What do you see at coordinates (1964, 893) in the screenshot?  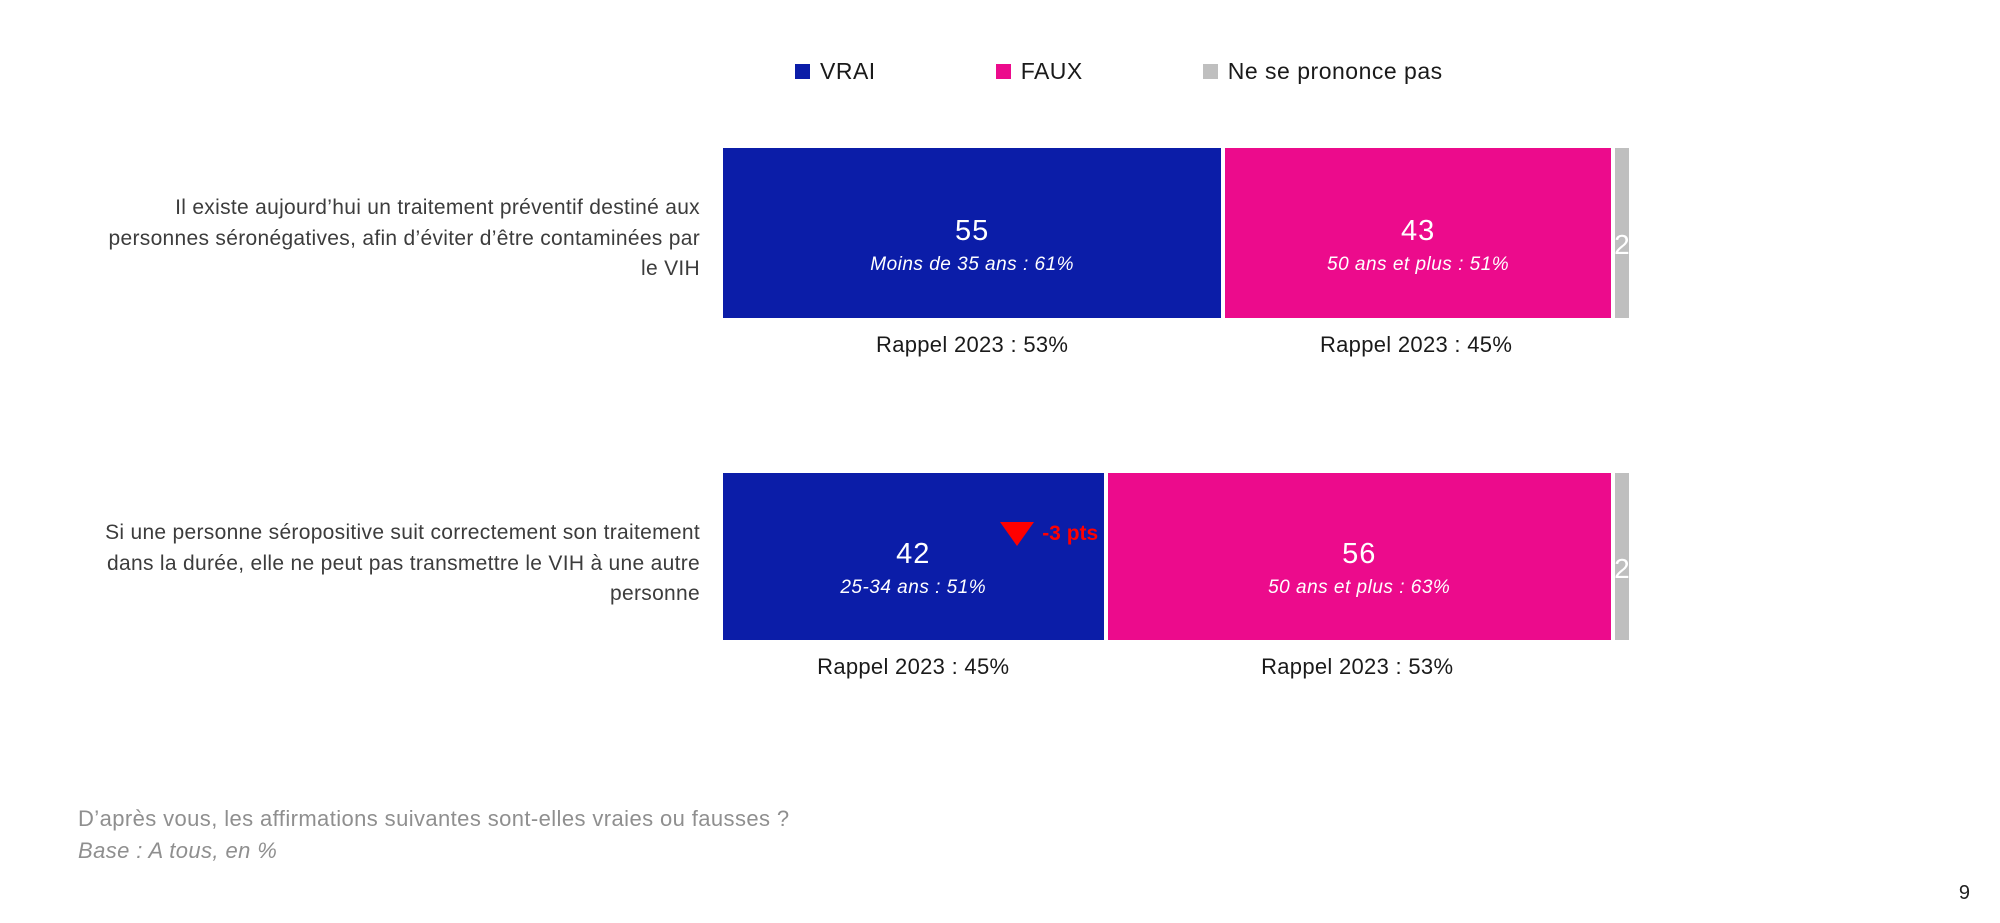 I see `page-number: 9` at bounding box center [1964, 893].